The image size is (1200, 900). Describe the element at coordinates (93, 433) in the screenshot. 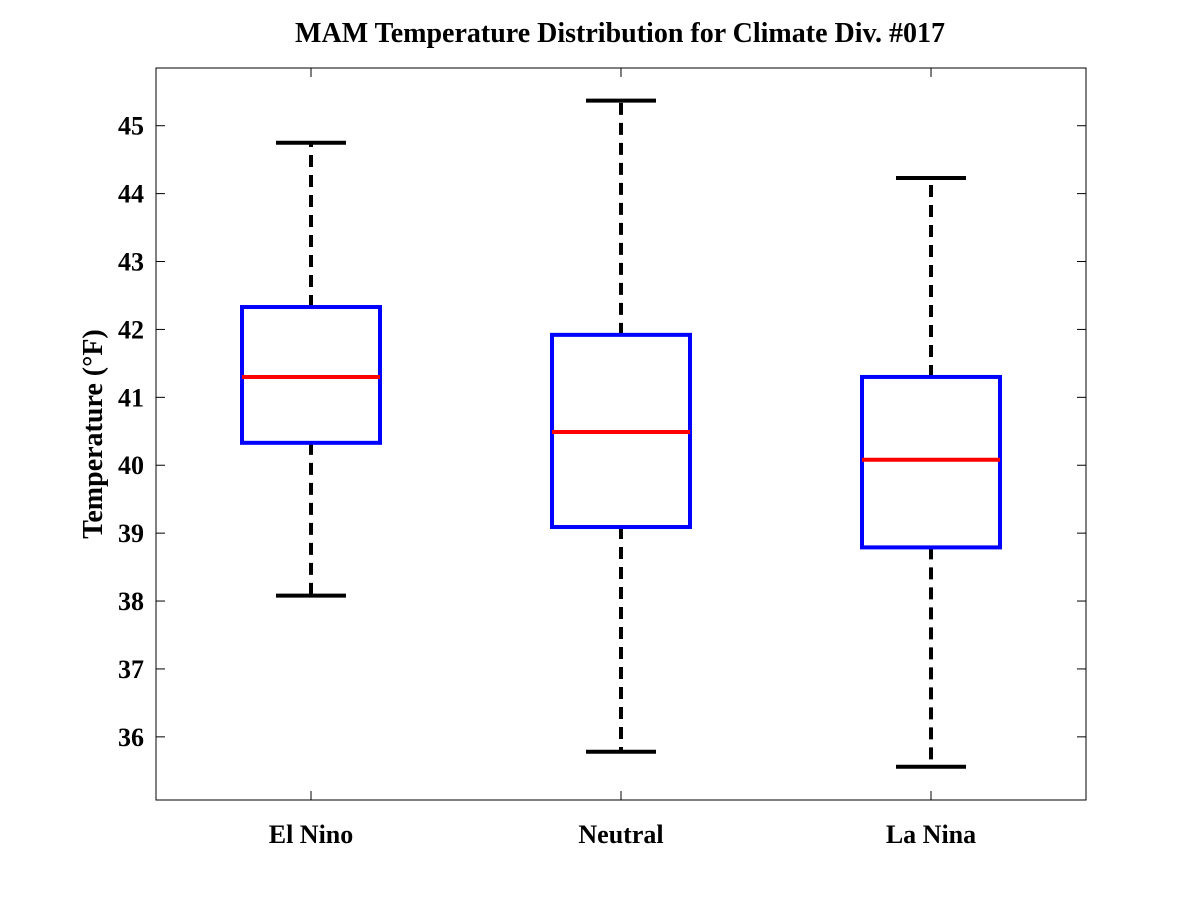

I see `y-axis-label: Temperature (°F)` at that location.